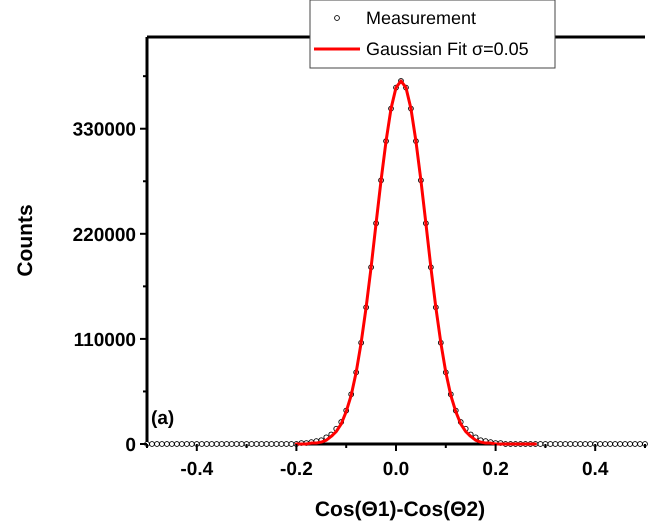  What do you see at coordinates (296, 469) in the screenshot?
I see `x-tick-label: -0.2` at bounding box center [296, 469].